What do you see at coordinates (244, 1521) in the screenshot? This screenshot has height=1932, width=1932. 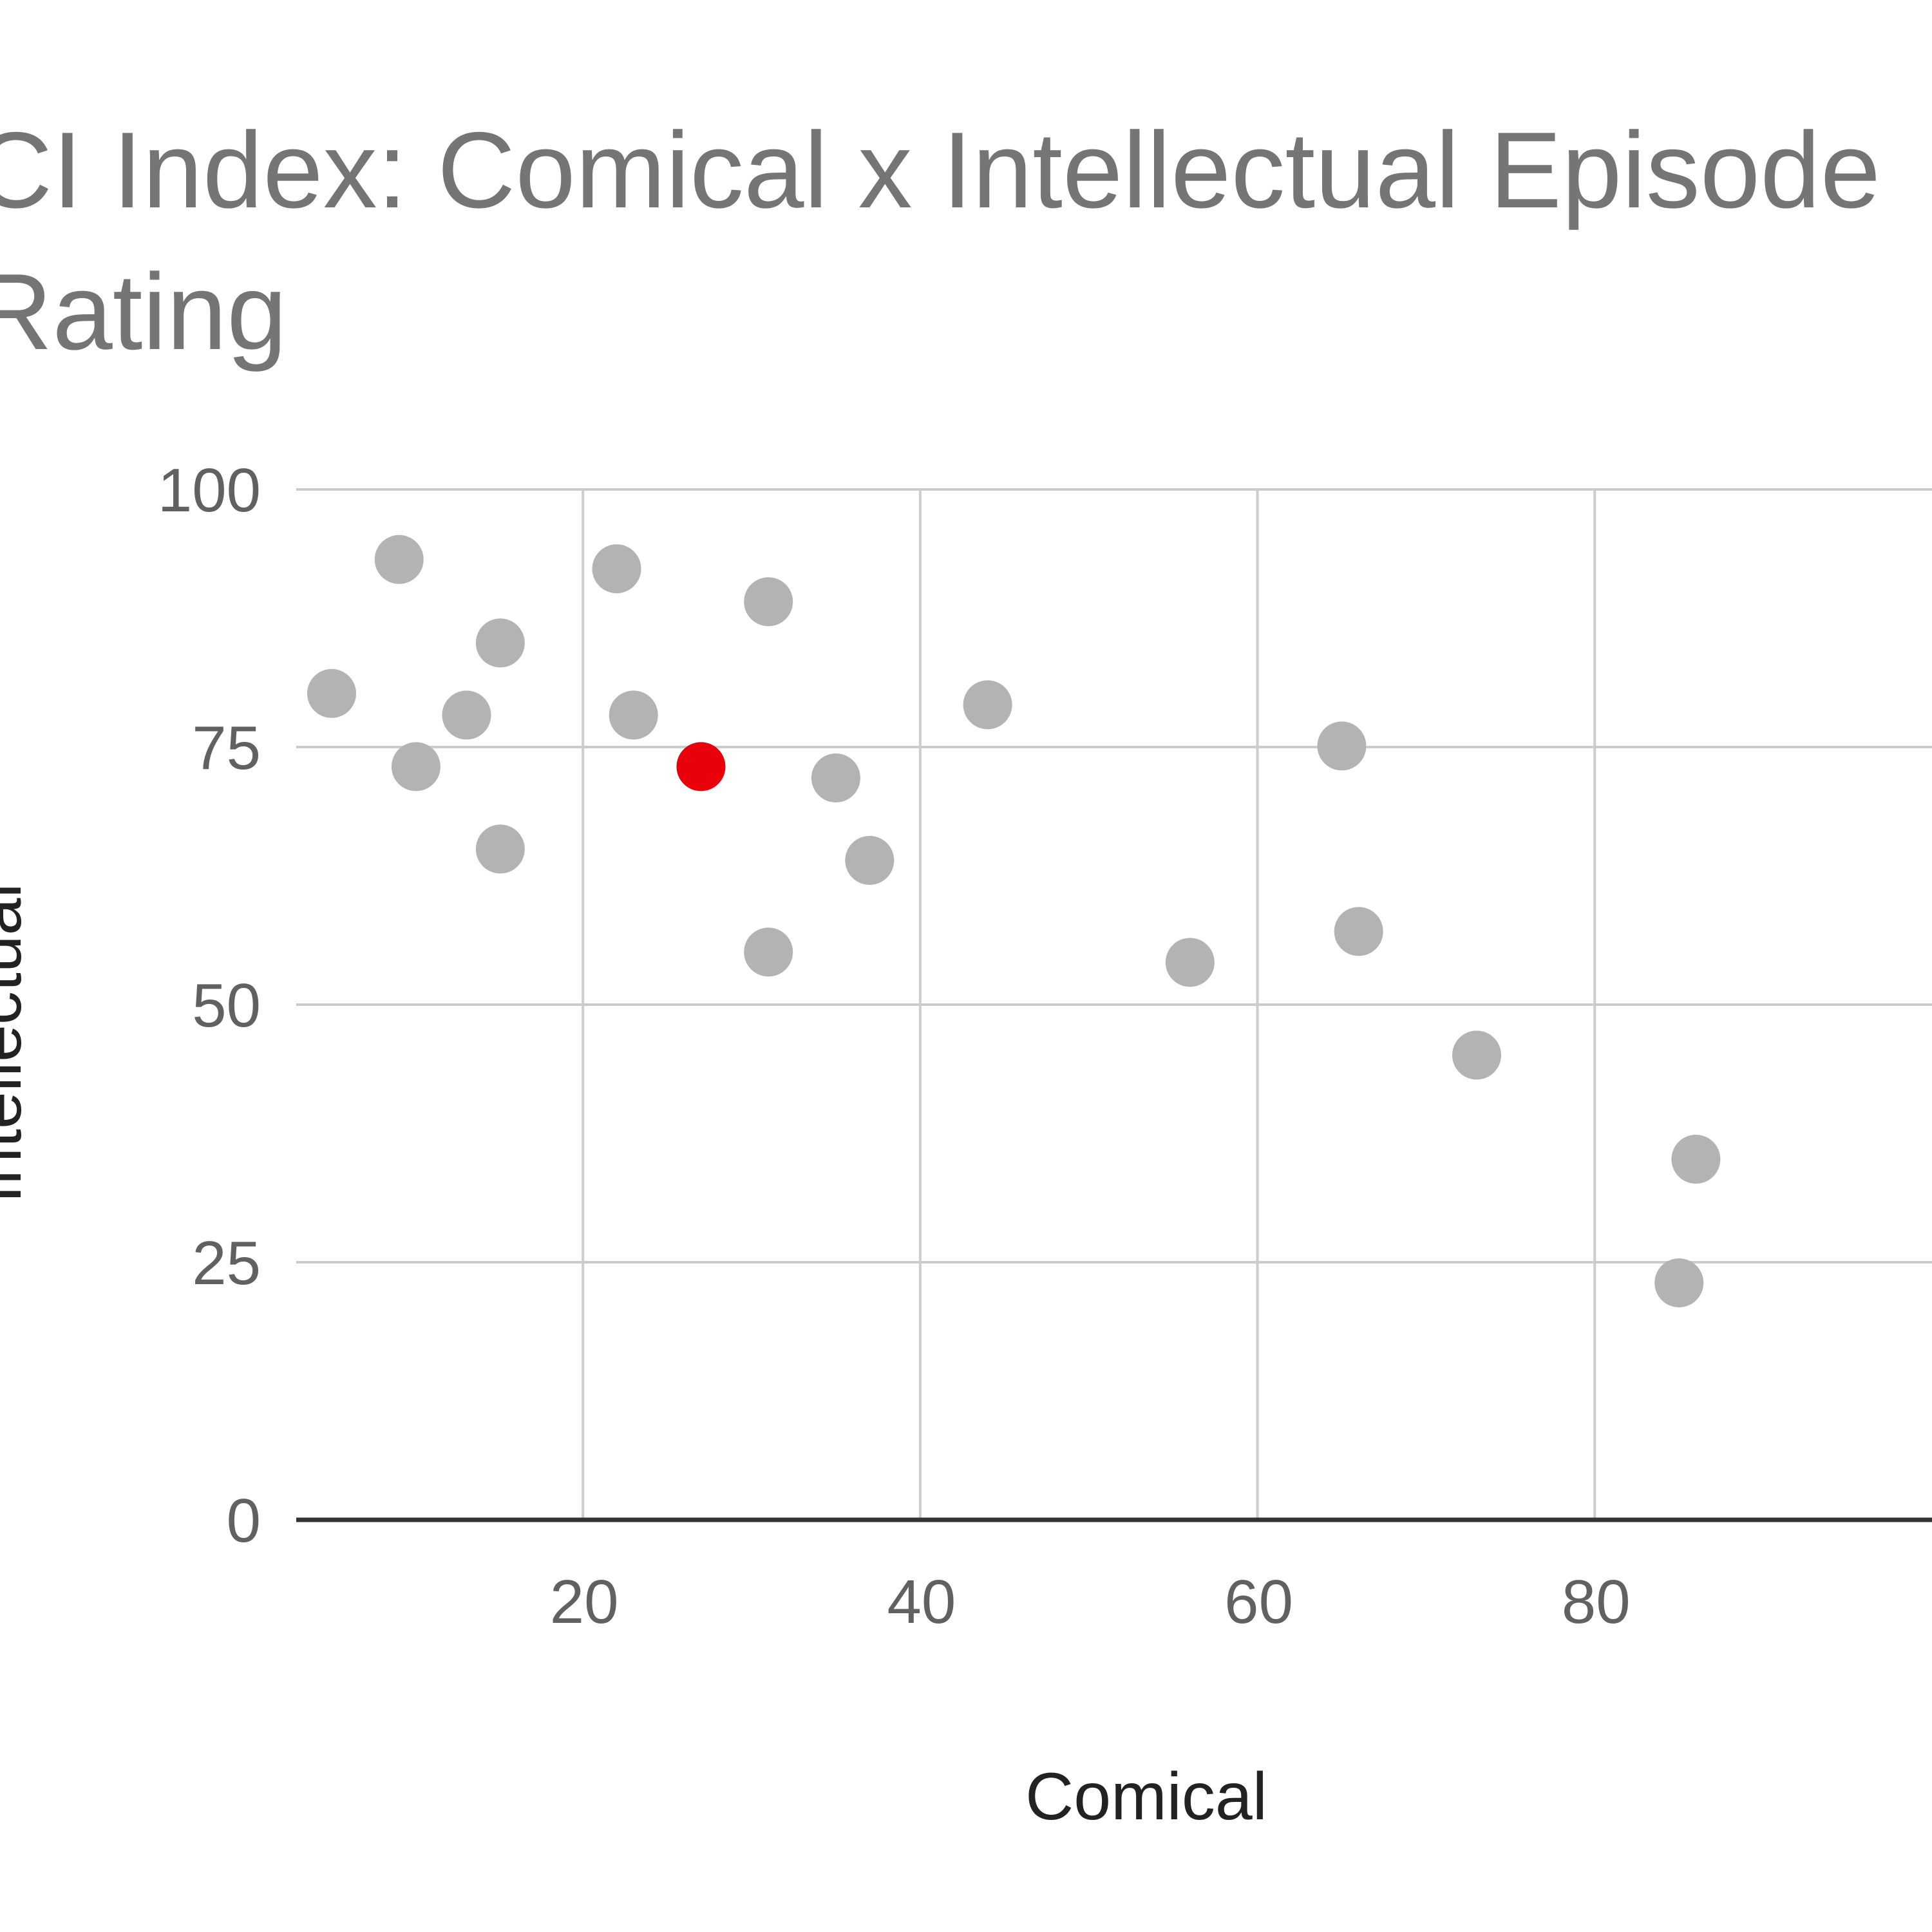 I see `y-tick-label: 0` at bounding box center [244, 1521].